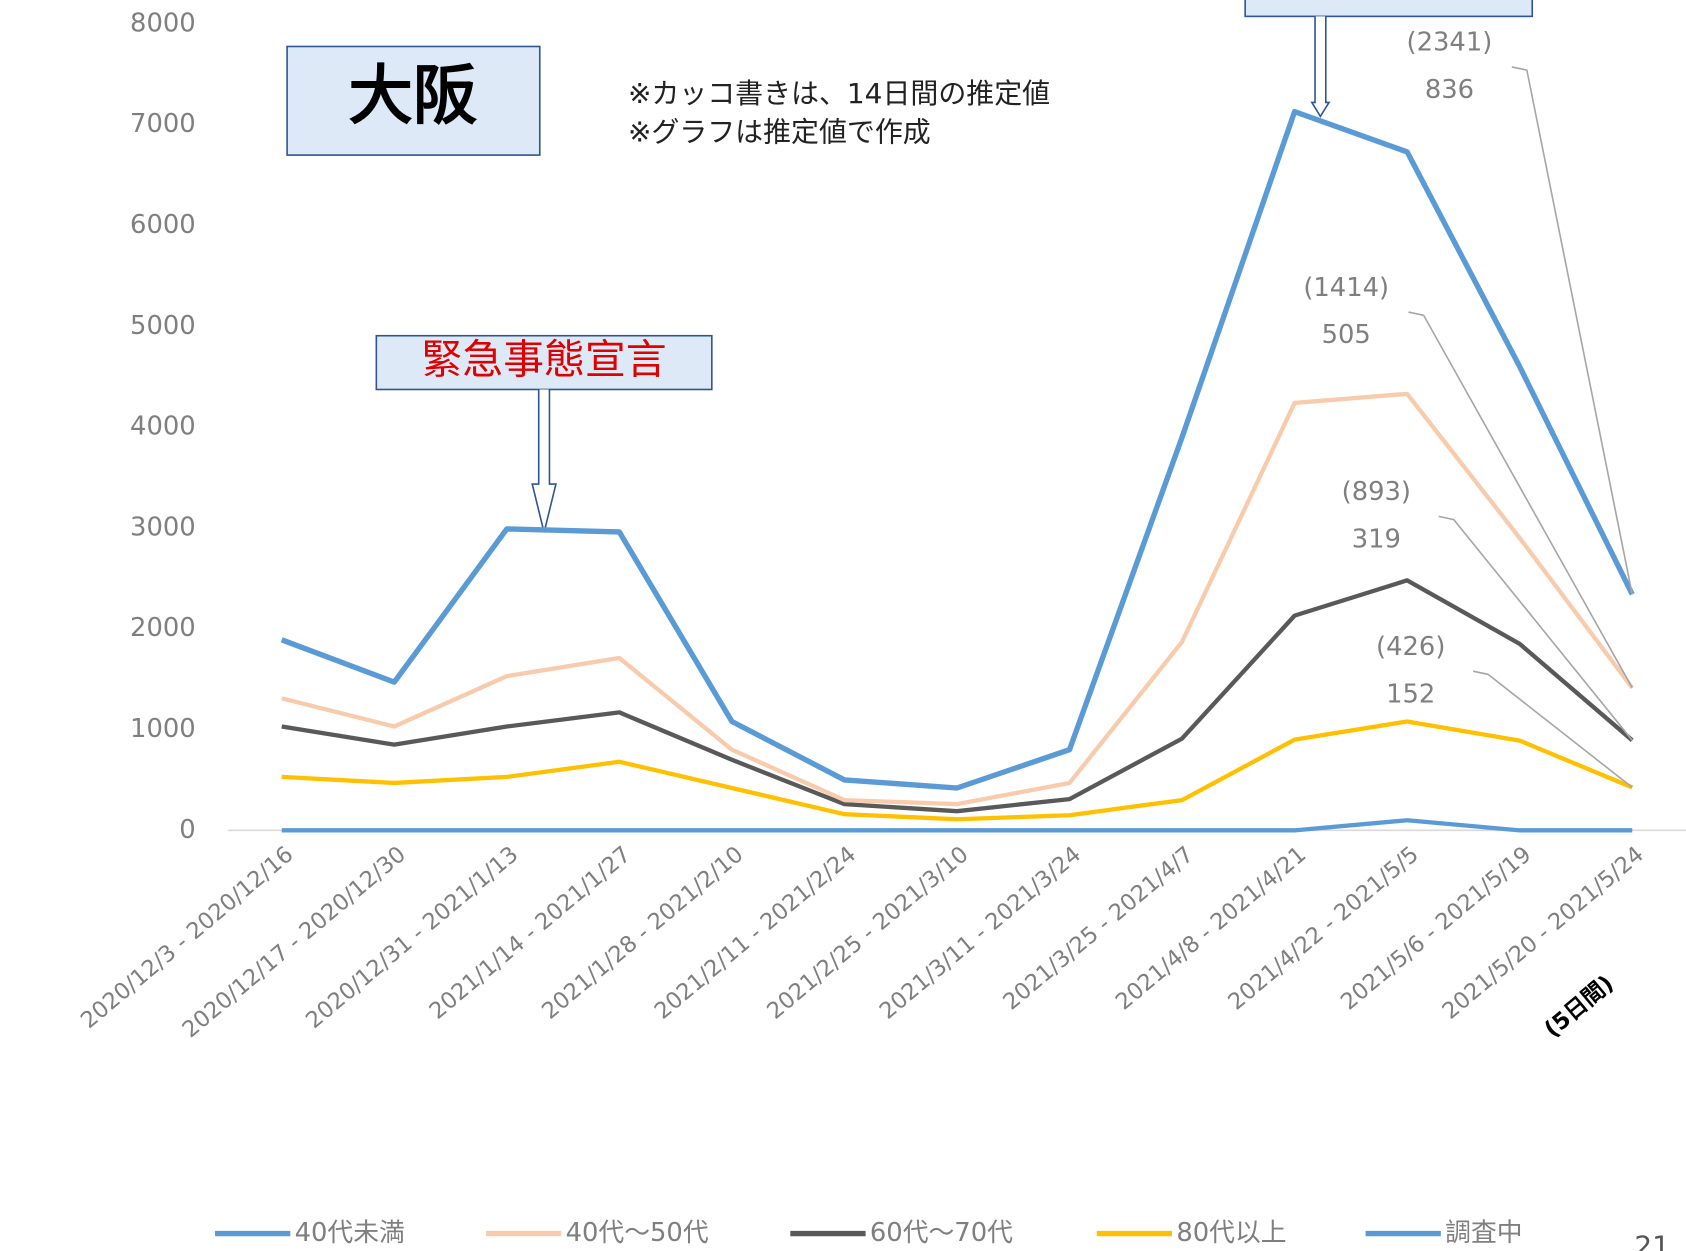  I want to click on callout-estimate: (2341), so click(1450, 43).